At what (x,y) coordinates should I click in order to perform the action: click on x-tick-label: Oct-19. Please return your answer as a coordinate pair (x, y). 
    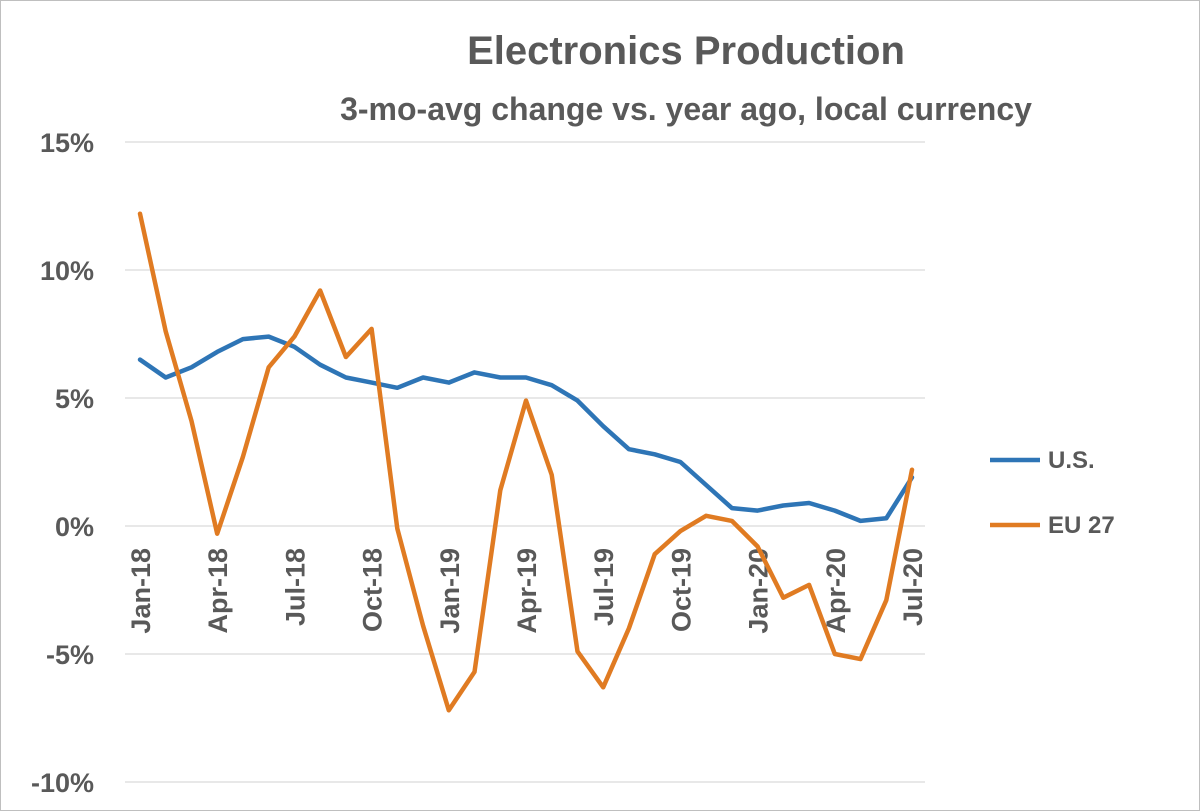
    Looking at the image, I should click on (681, 590).